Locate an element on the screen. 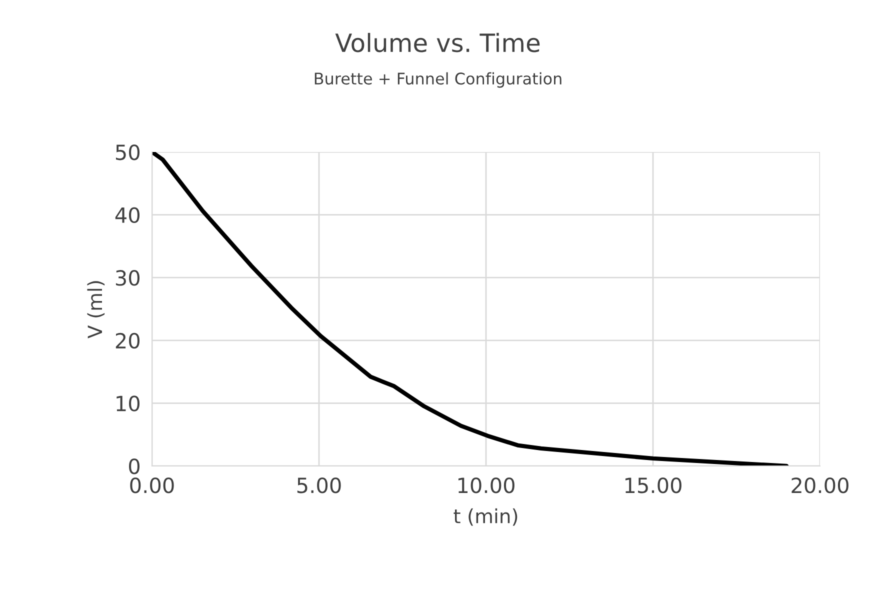  y-tick-label: 30 is located at coordinates (128, 278).